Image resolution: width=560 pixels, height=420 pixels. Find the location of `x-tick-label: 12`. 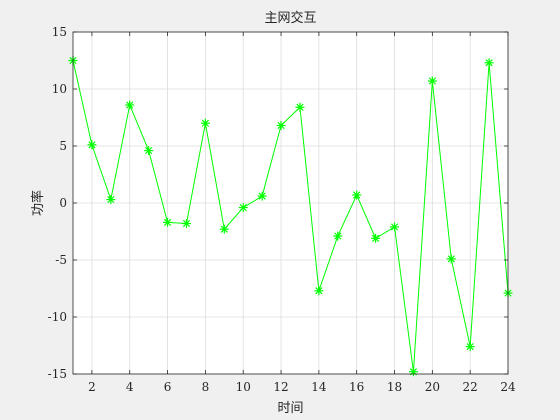

x-tick-label: 12 is located at coordinates (280, 387).